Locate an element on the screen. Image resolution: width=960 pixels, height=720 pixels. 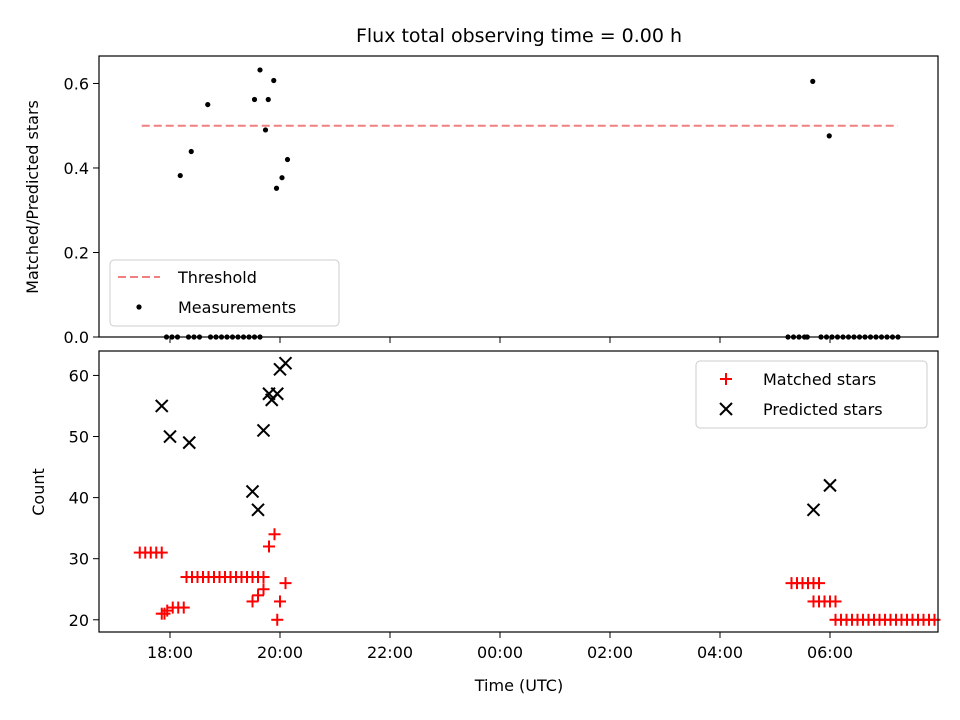
bottom-x-tick-label: 02:00 is located at coordinates (610, 652).